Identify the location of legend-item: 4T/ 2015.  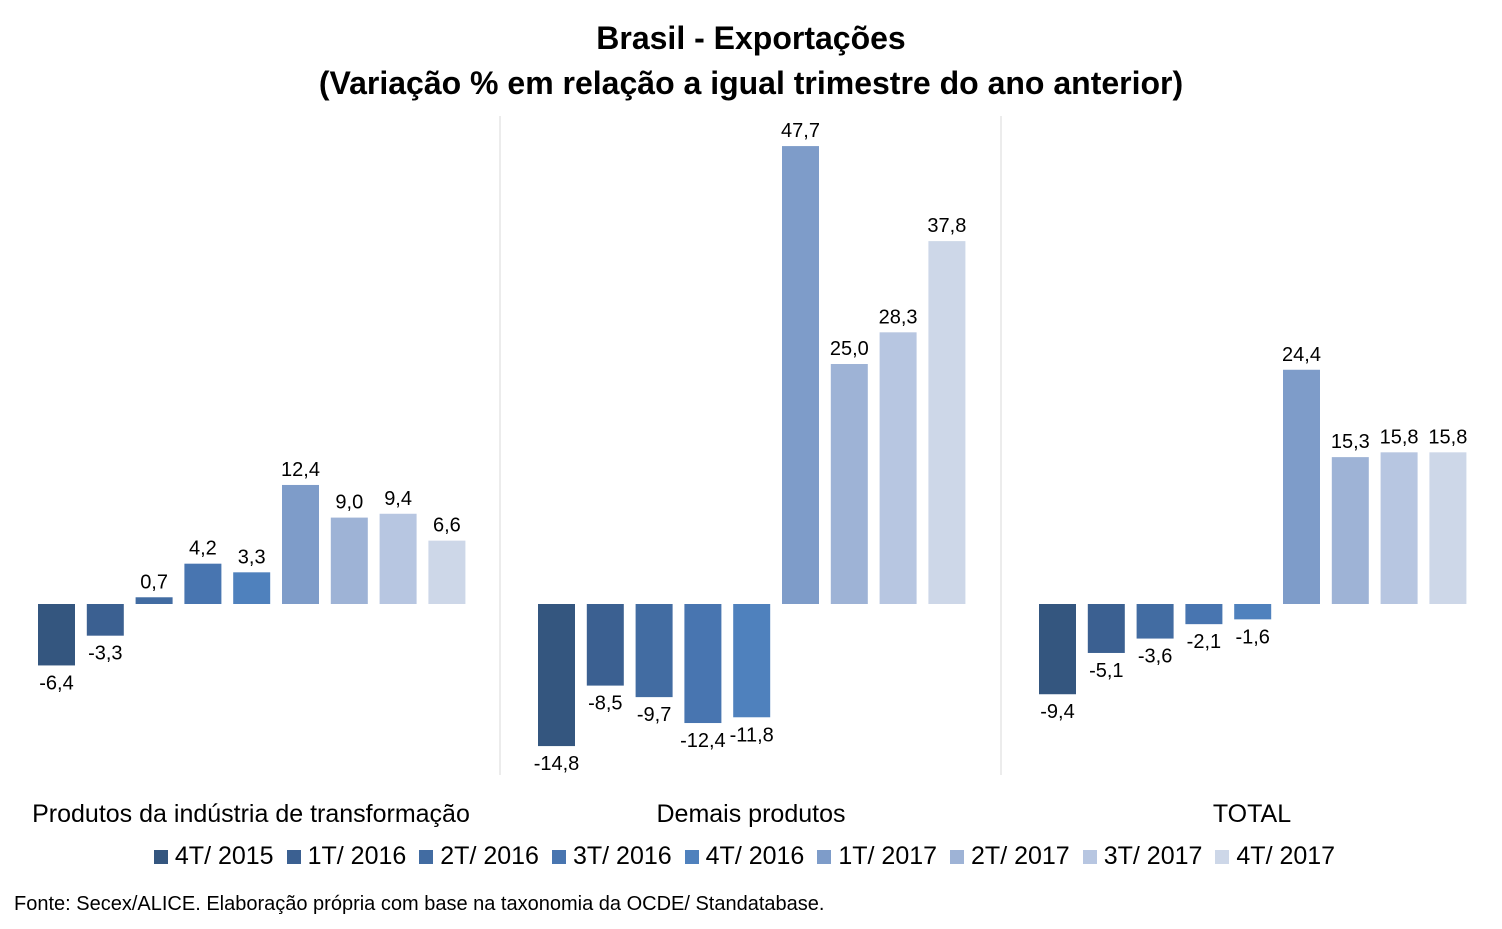
(213, 856).